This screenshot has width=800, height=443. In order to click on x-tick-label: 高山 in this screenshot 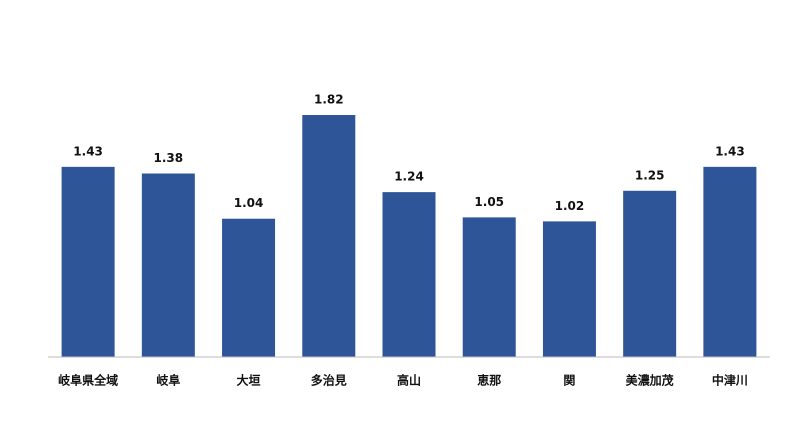, I will do `click(409, 380)`.